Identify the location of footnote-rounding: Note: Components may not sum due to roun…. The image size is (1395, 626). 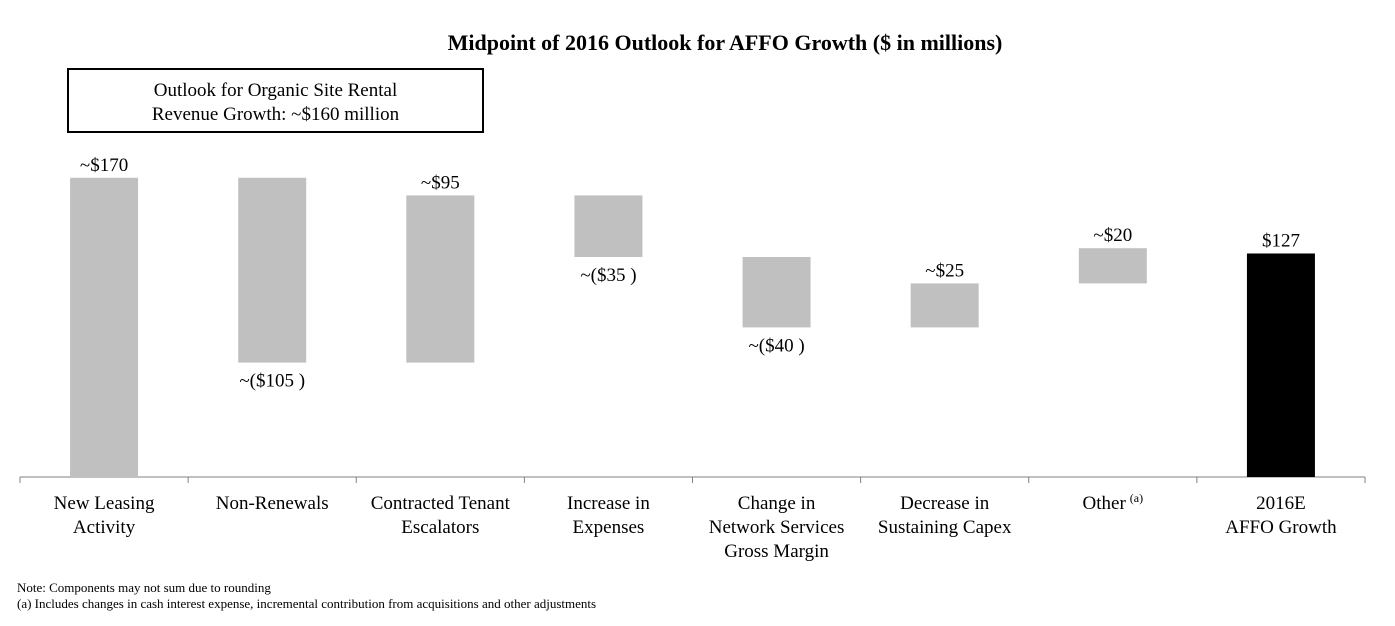
(144, 587).